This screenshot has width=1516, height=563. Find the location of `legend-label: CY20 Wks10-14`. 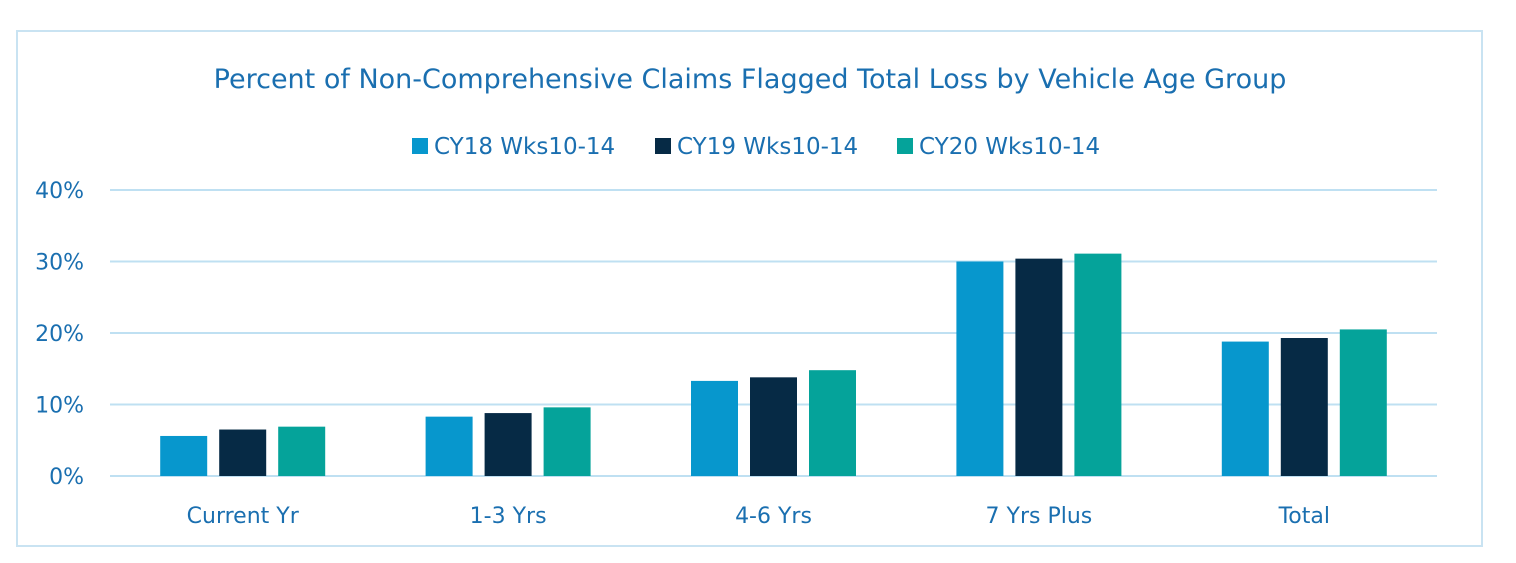

legend-label: CY20 Wks10-14 is located at coordinates (1009, 147).